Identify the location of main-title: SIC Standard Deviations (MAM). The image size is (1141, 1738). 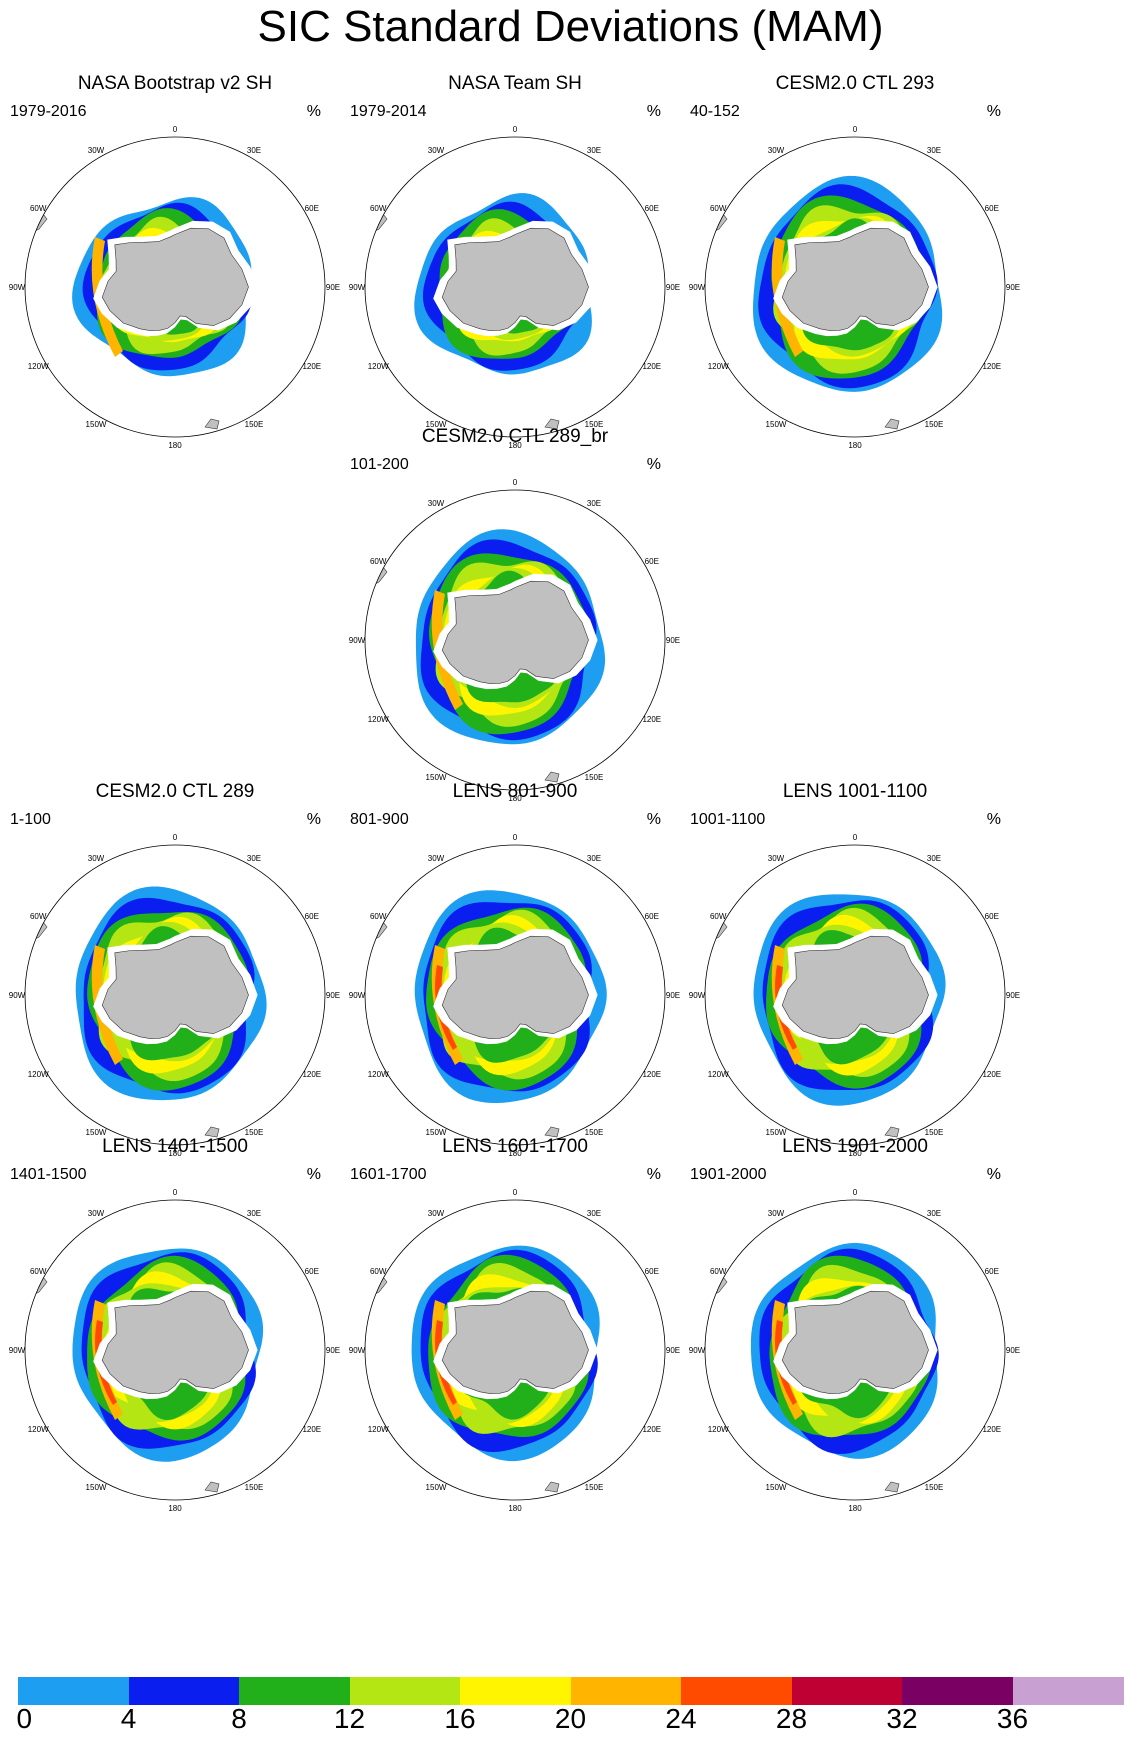
(570, 26).